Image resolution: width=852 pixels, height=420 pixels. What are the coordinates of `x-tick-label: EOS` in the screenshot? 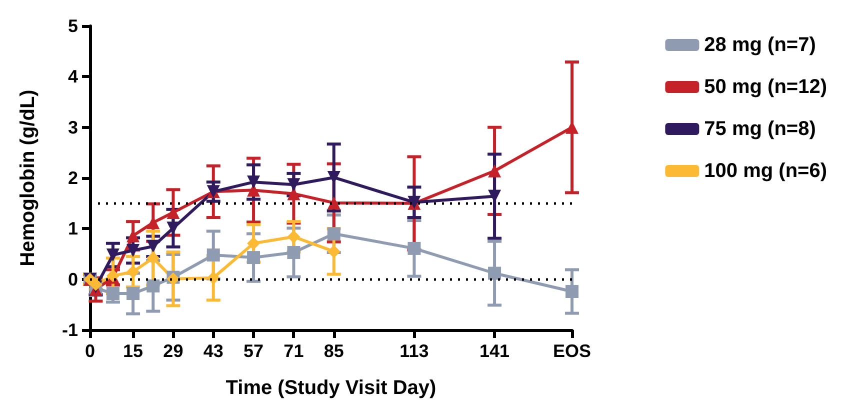 It's located at (572, 351).